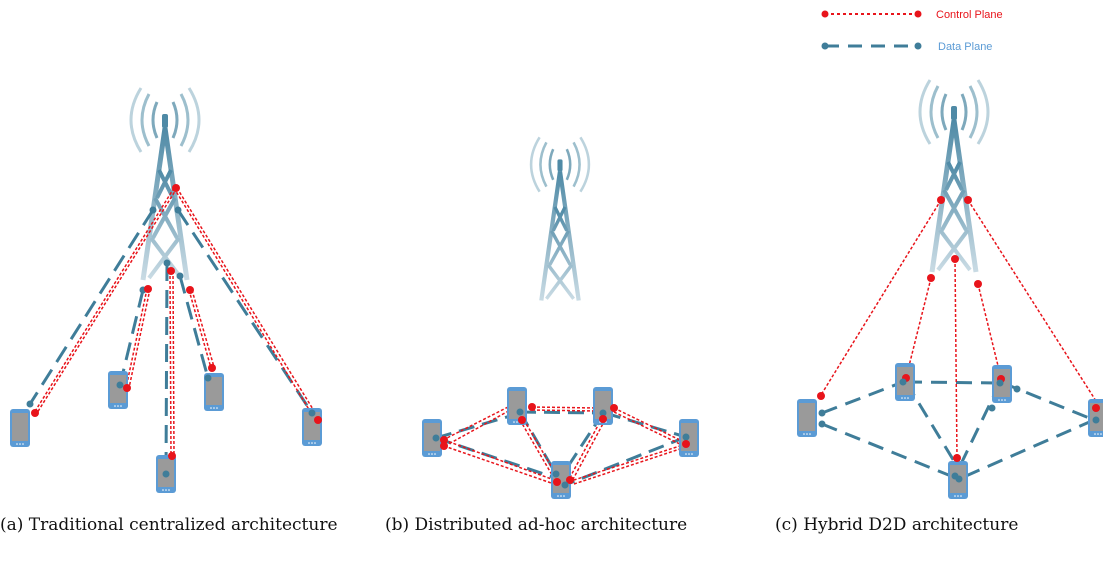  Describe the element at coordinates (906, 47) in the screenshot. I see `legend-data-plane: Data Plane` at that location.